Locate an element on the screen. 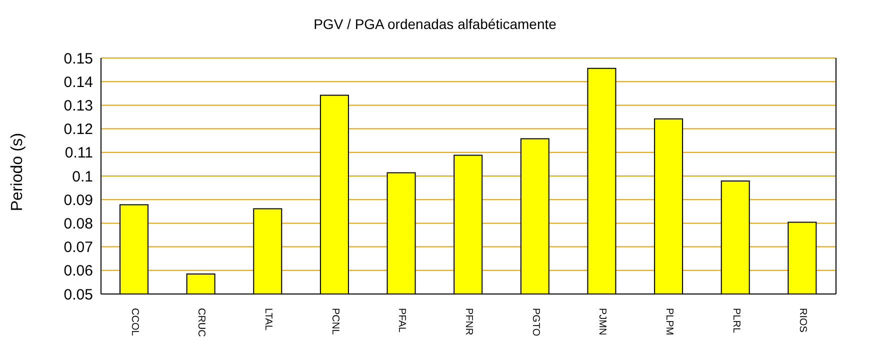 This screenshot has width=870, height=350. y-tick-label: 0.09 is located at coordinates (78, 200).